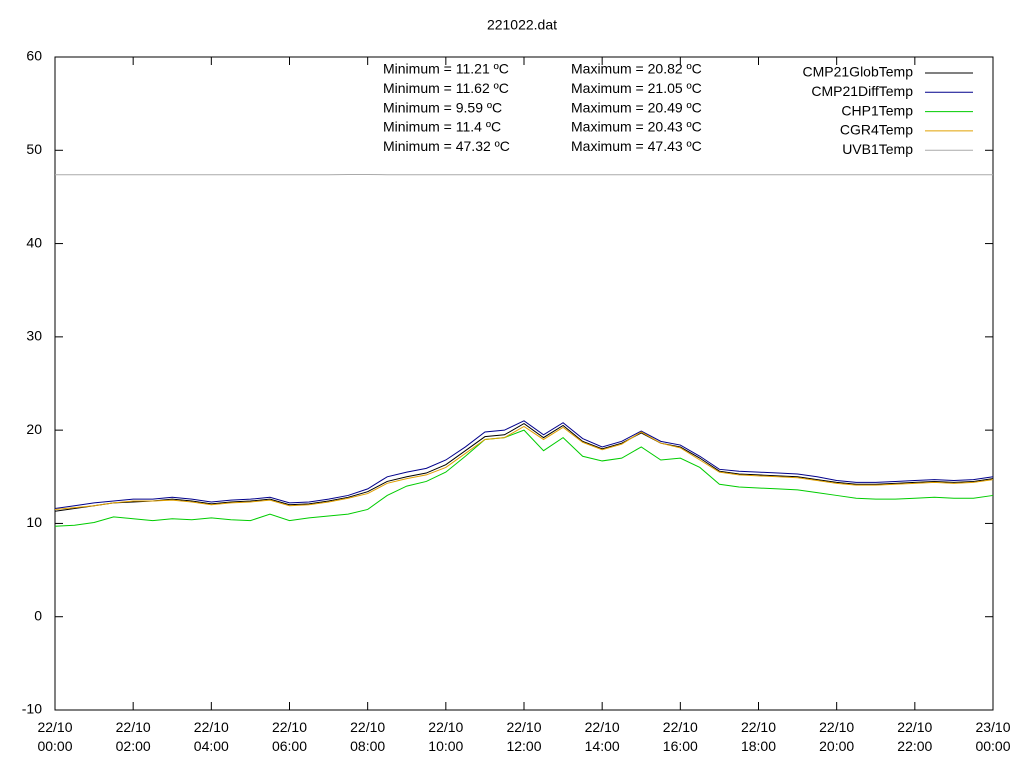 The image size is (1024, 768). Describe the element at coordinates (877, 110) in the screenshot. I see `legend-label: CHP1Temp` at that location.